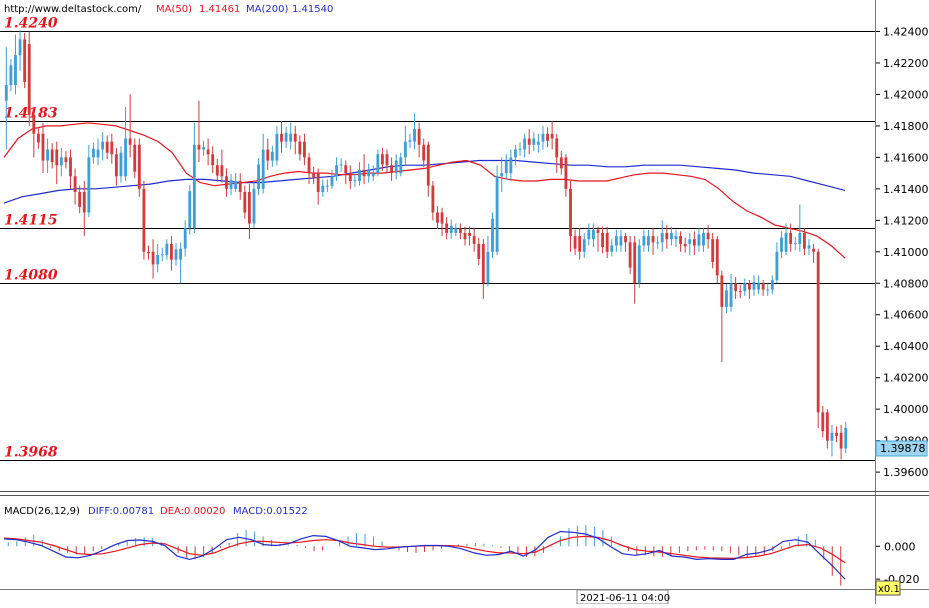 This screenshot has width=929, height=608. I want to click on price-tick-label: 1.41200, so click(906, 220).